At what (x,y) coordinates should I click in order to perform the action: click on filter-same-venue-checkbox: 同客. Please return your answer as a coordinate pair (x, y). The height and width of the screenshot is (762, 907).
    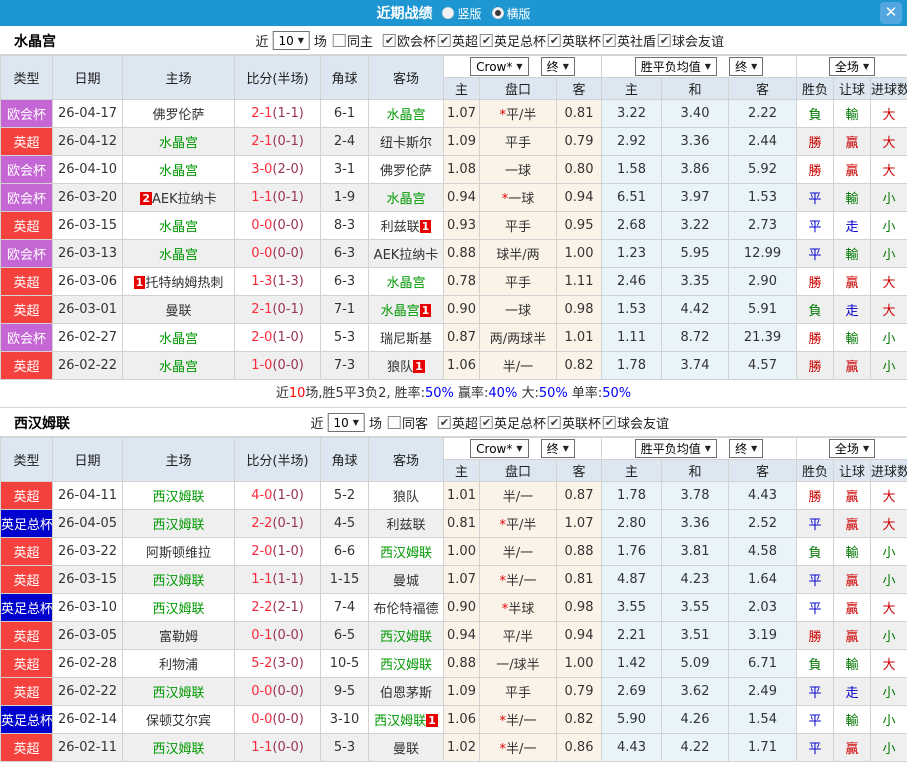
    Looking at the image, I should click on (408, 422).